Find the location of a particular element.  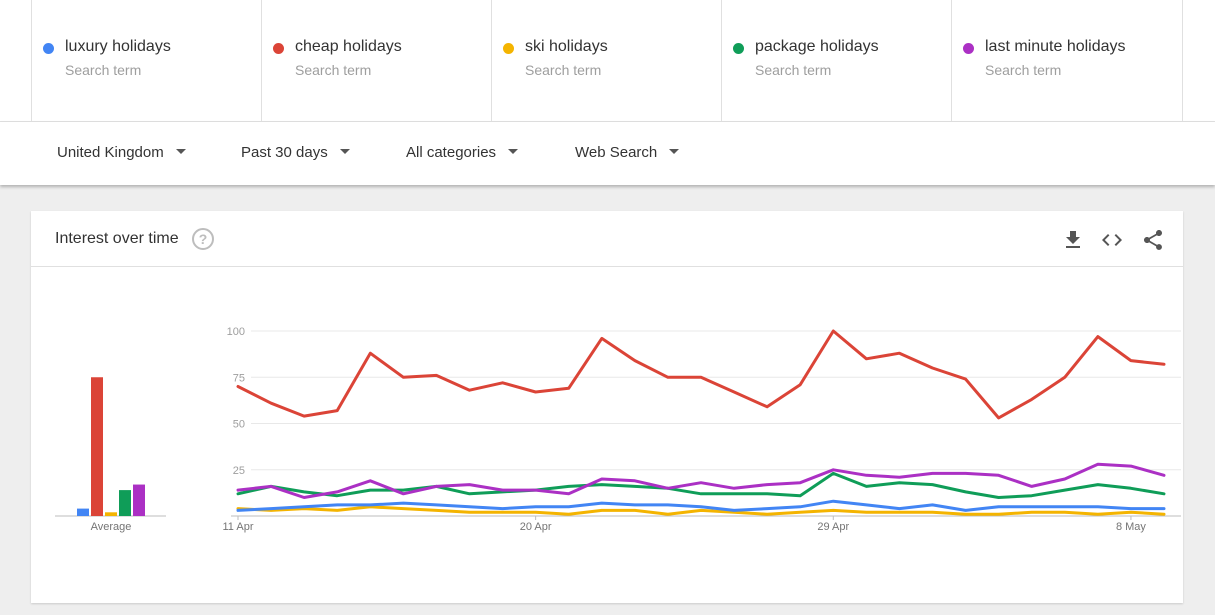

region-dropdown: United Kingdom is located at coordinates (121, 152).